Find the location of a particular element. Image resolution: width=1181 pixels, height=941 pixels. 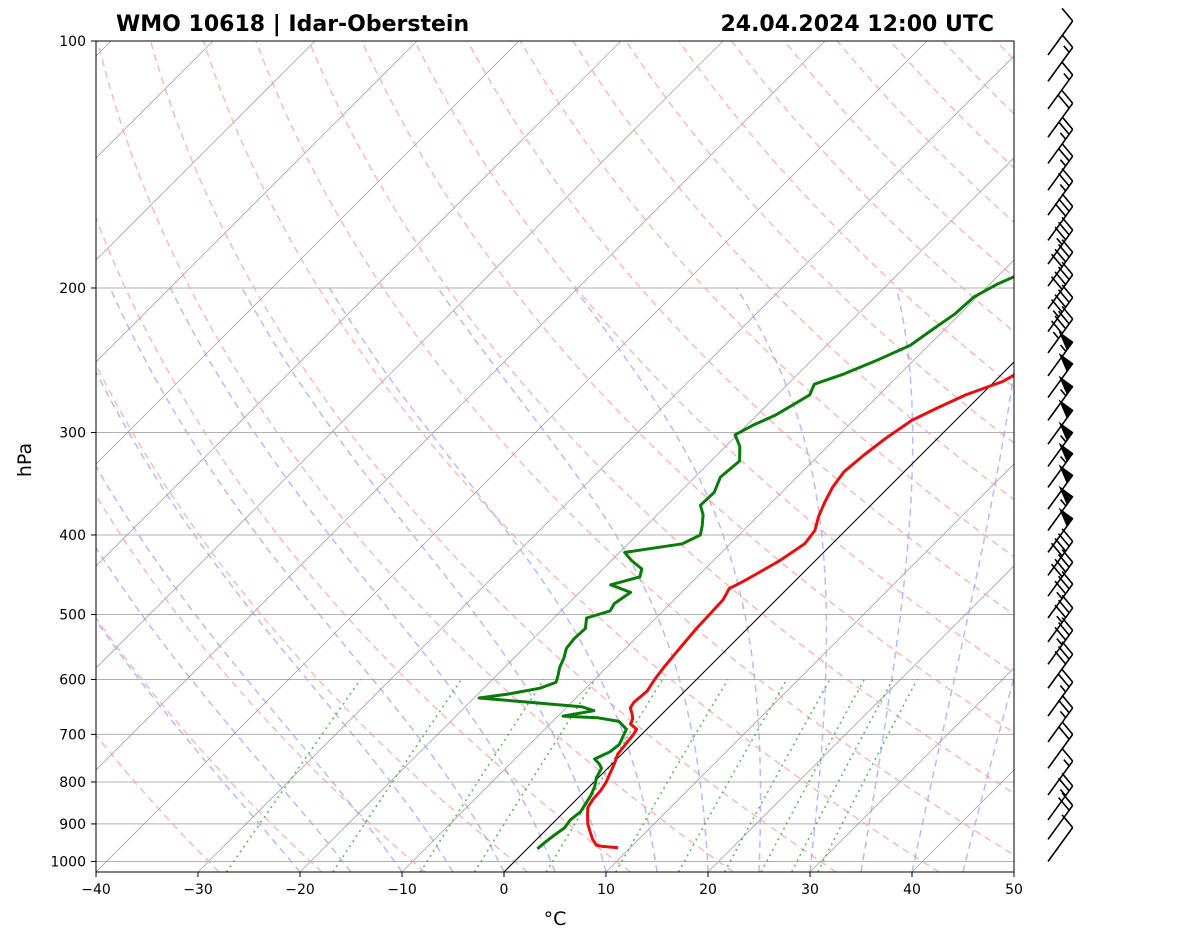

x-axis-ticks: −40 −30 −20 −10 0 10 20 30 40 50 is located at coordinates (552, 885).